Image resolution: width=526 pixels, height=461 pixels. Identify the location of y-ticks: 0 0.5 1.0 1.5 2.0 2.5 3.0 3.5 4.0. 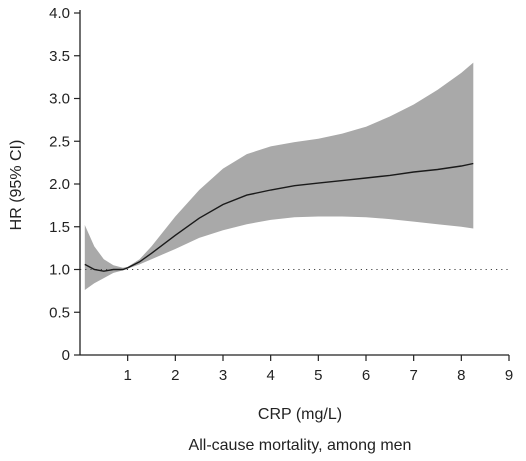
(64, 184).